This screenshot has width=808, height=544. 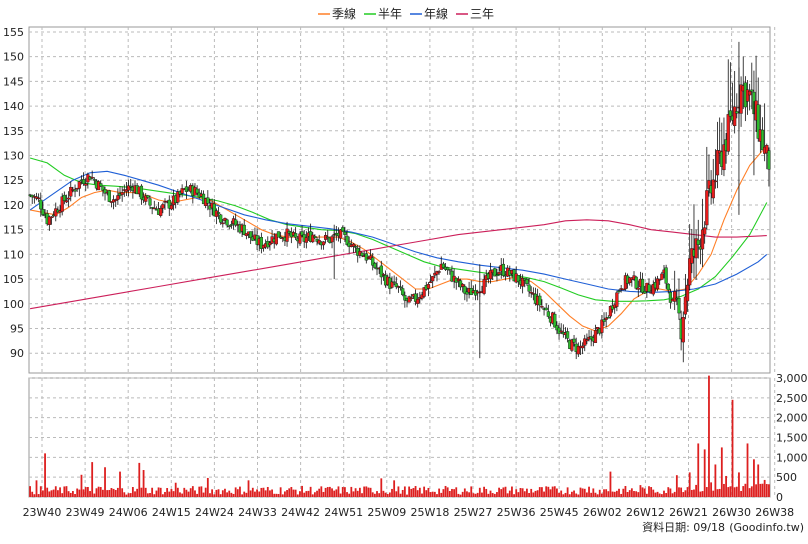 I want to click on y-tick-label: 145, so click(x=13, y=81).